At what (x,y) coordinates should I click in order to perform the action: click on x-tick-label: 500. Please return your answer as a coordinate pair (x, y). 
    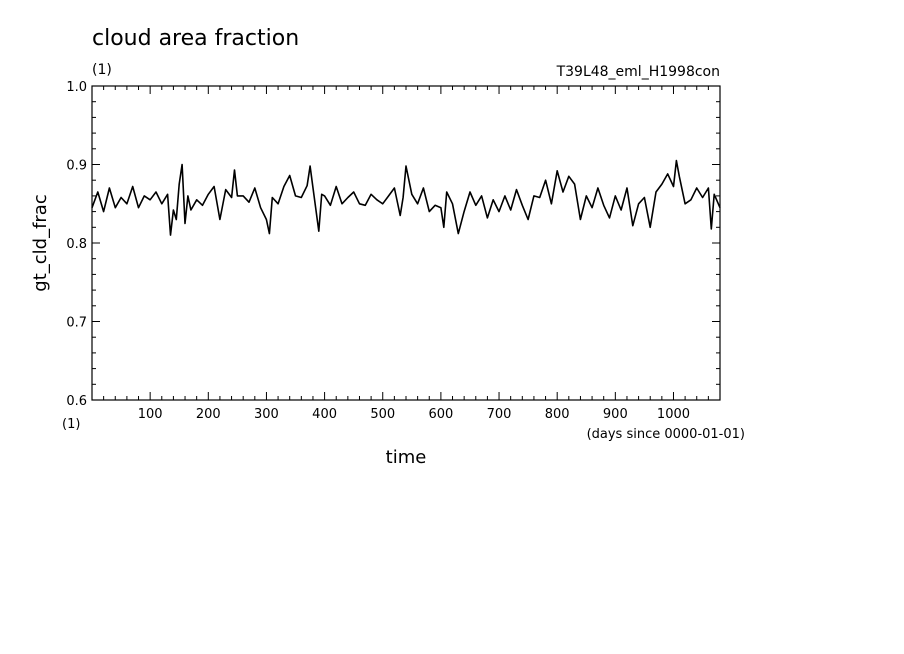
    Looking at the image, I should click on (382, 414).